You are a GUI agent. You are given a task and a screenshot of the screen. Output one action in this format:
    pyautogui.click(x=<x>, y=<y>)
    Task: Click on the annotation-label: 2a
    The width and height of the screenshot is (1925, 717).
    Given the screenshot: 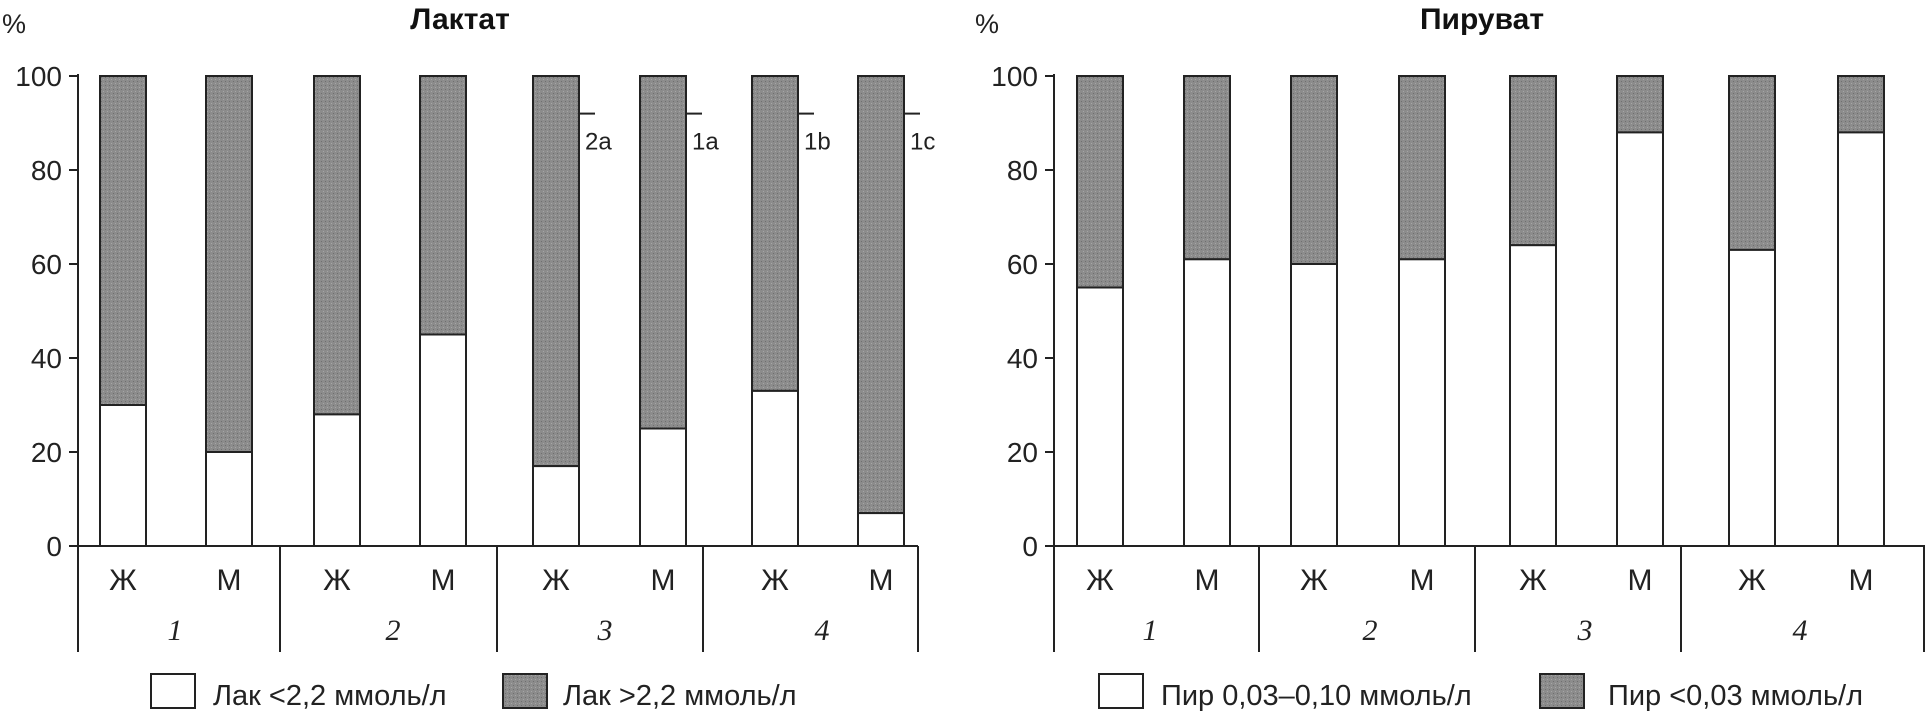 What is the action you would take?
    pyautogui.click(x=598, y=142)
    